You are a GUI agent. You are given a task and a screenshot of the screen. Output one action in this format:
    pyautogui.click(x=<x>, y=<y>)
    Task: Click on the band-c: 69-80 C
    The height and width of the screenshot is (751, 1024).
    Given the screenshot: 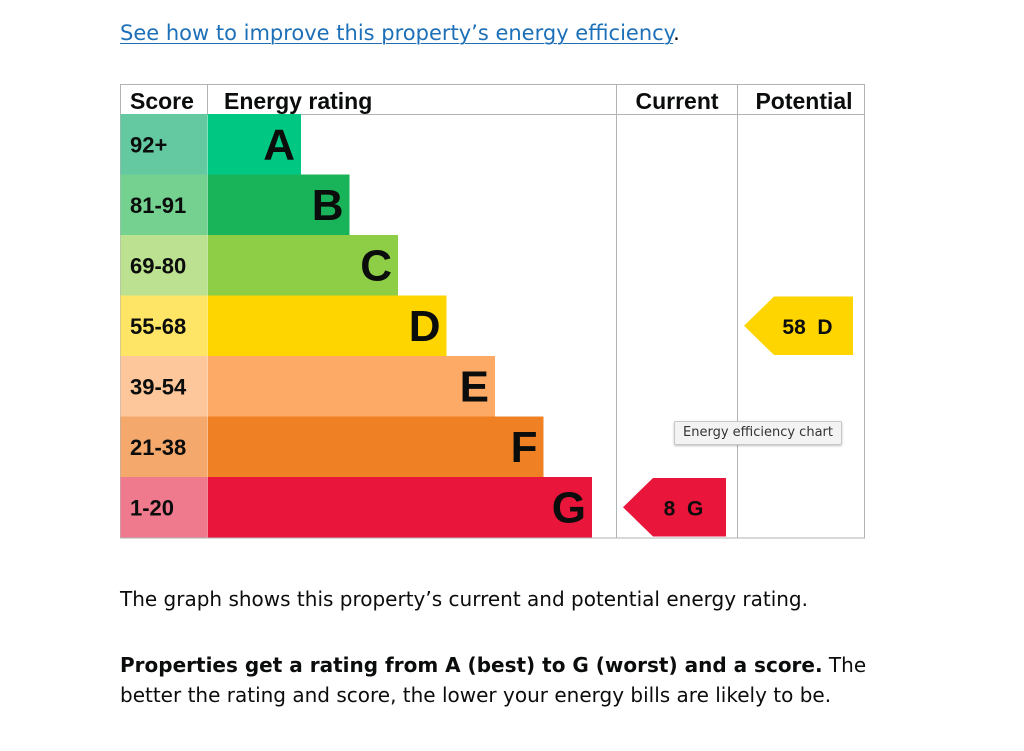 What is the action you would take?
    pyautogui.click(x=259, y=265)
    